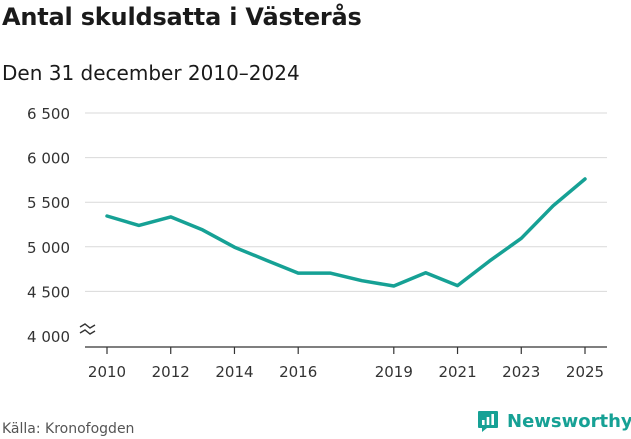 The height and width of the screenshot is (439, 631). I want to click on y-tick-label: 4 500, so click(48, 292).